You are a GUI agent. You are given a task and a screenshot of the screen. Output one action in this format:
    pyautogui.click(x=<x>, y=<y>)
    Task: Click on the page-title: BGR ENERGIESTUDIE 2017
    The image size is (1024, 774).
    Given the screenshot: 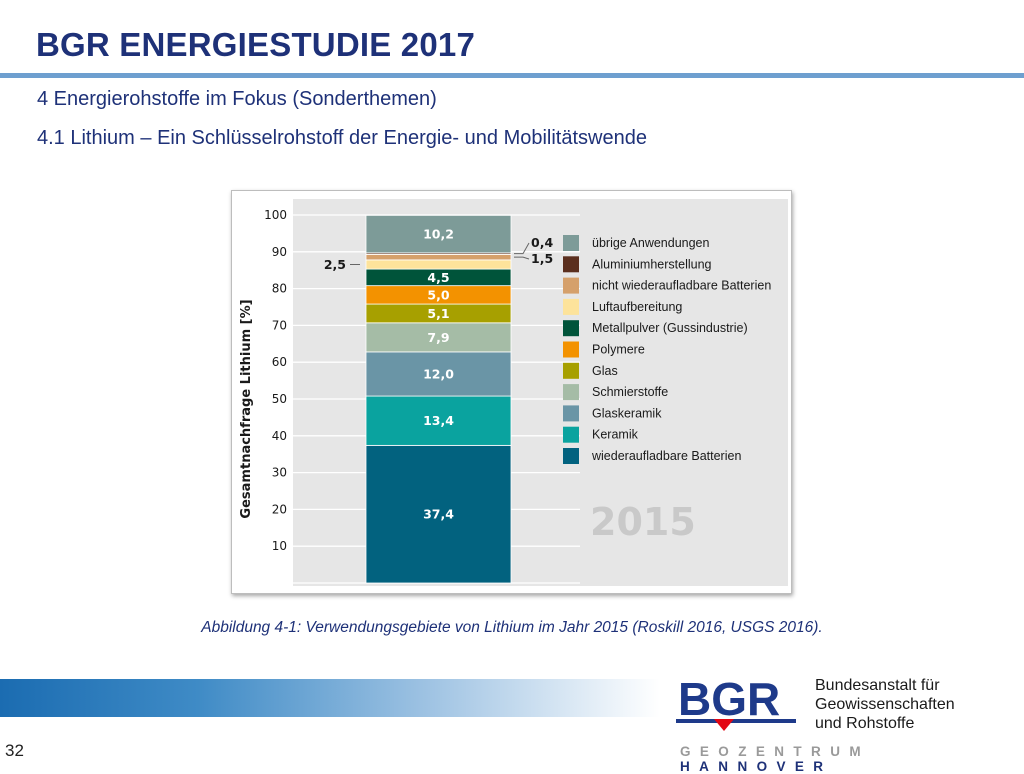 What is the action you would take?
    pyautogui.click(x=256, y=44)
    